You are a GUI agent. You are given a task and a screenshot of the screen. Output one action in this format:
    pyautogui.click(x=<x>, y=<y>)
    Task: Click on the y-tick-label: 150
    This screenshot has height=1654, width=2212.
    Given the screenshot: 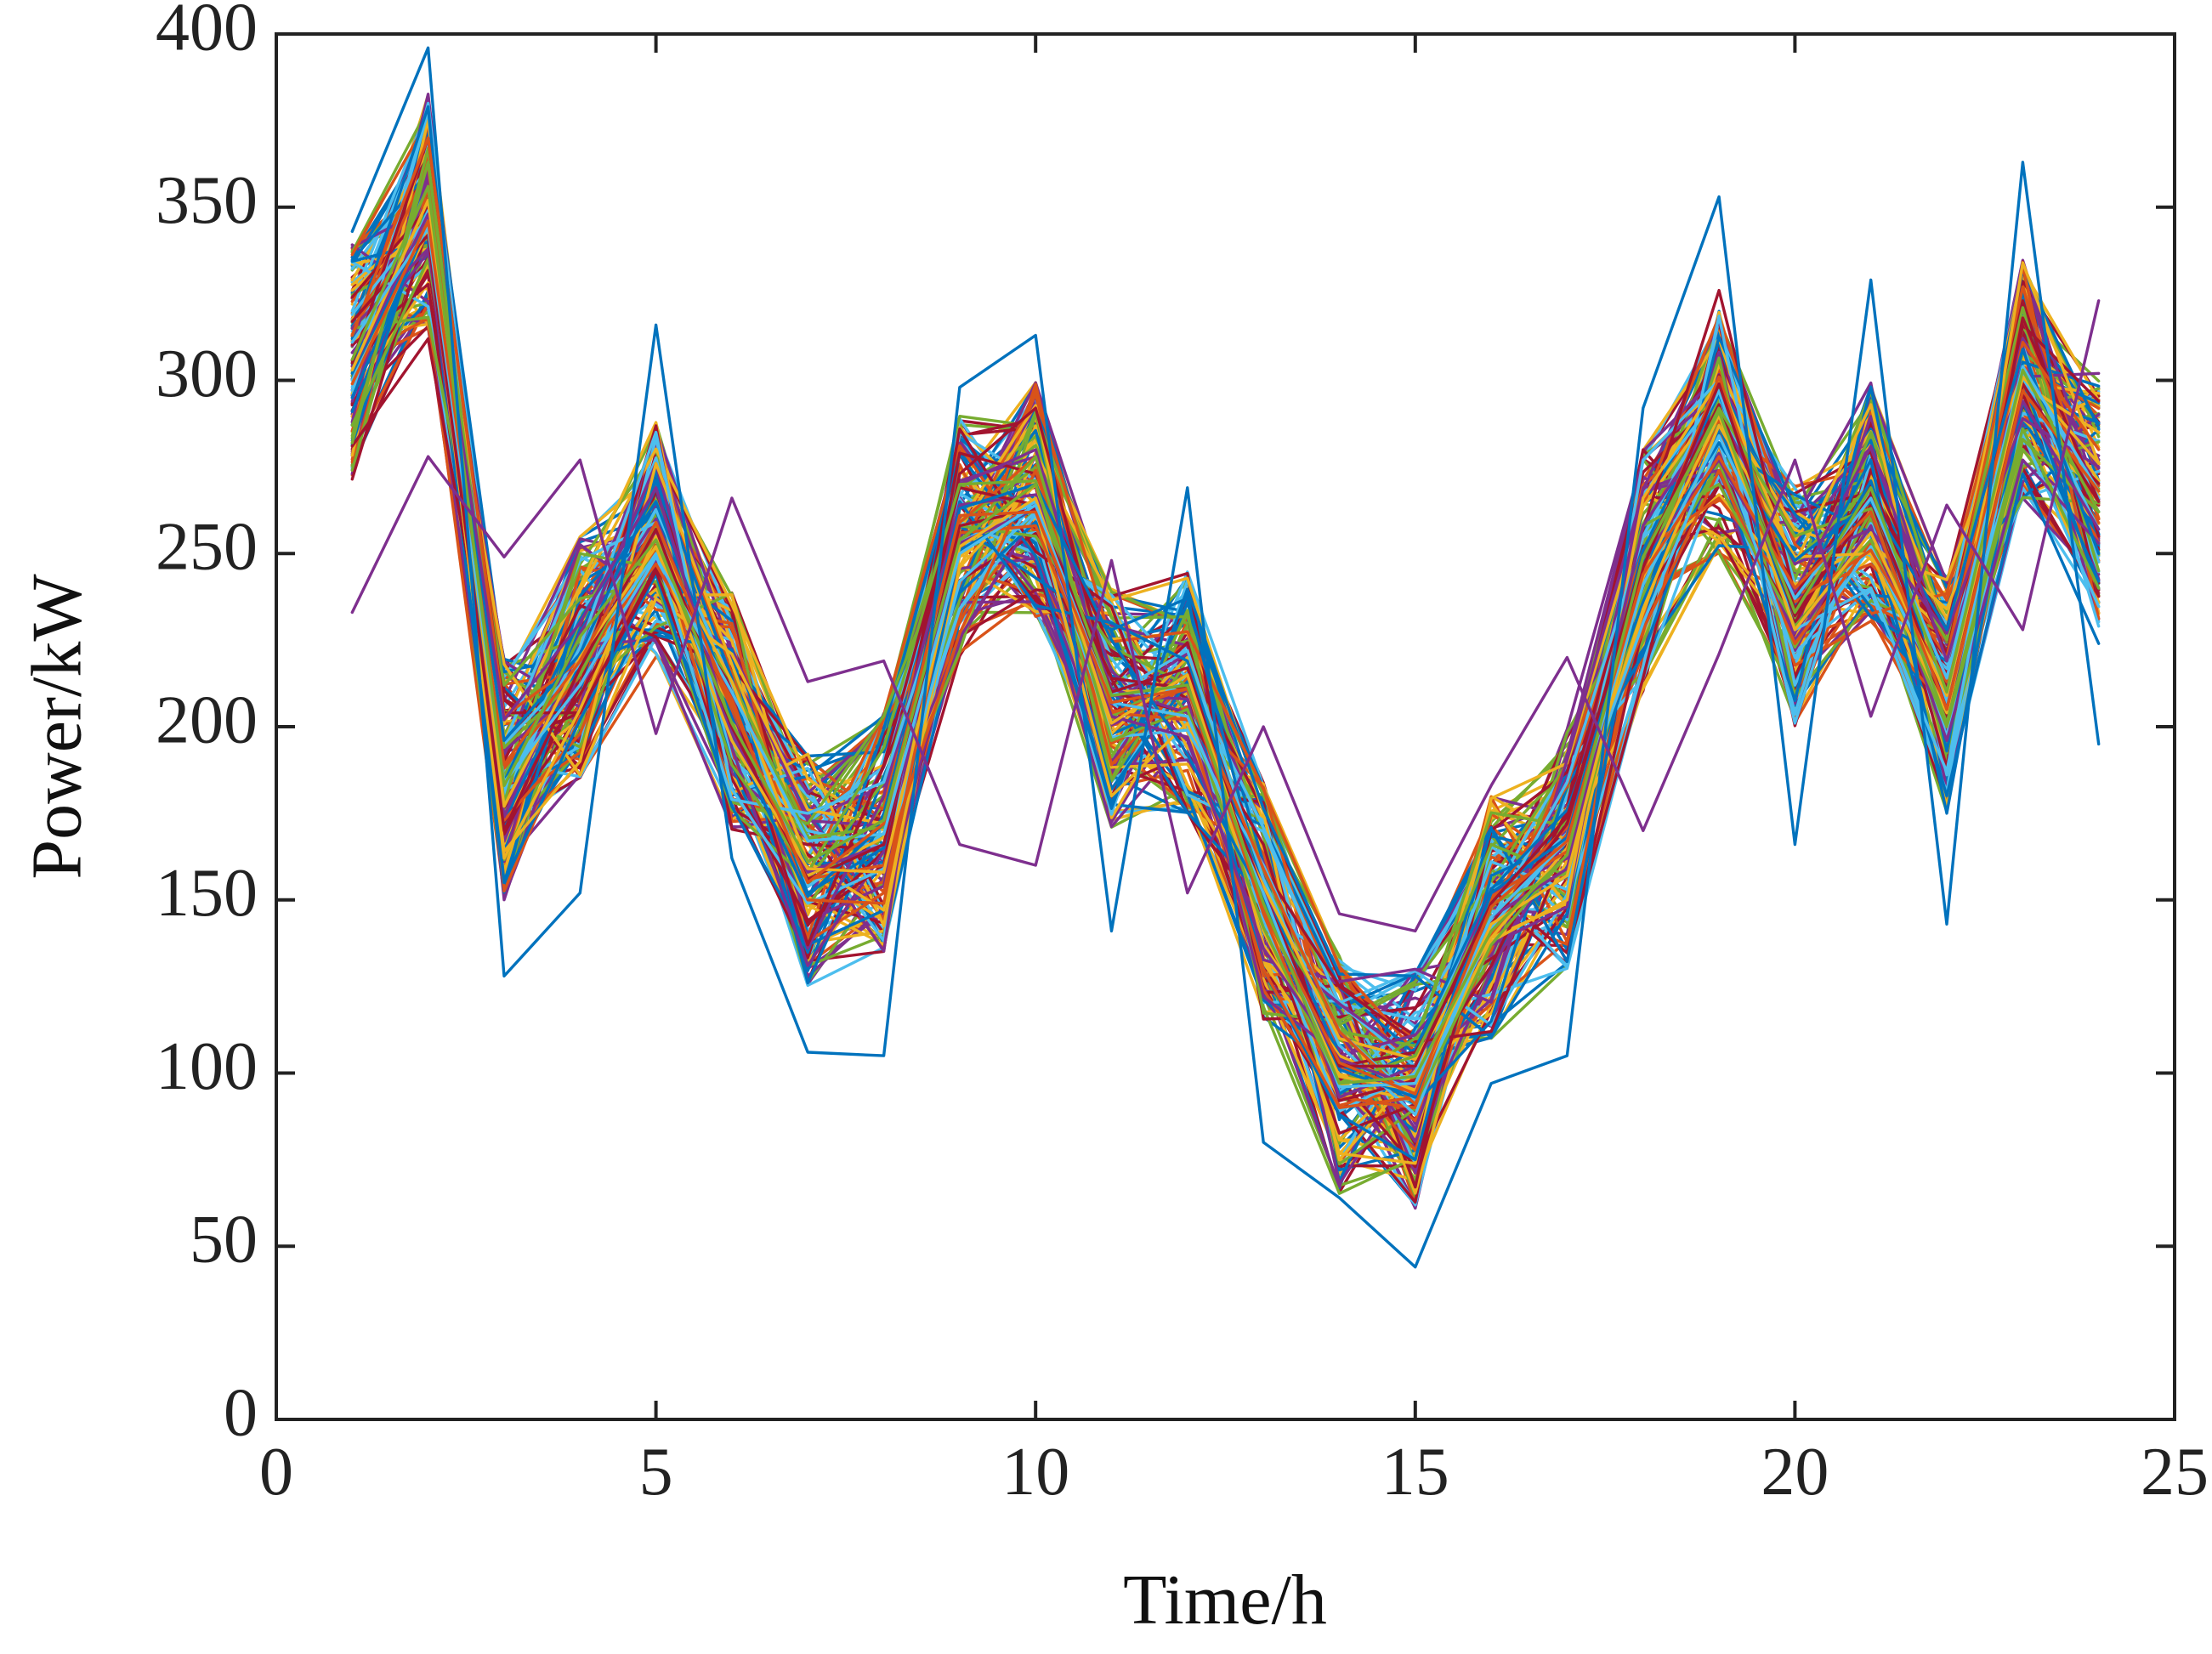 What is the action you would take?
    pyautogui.click(x=207, y=894)
    